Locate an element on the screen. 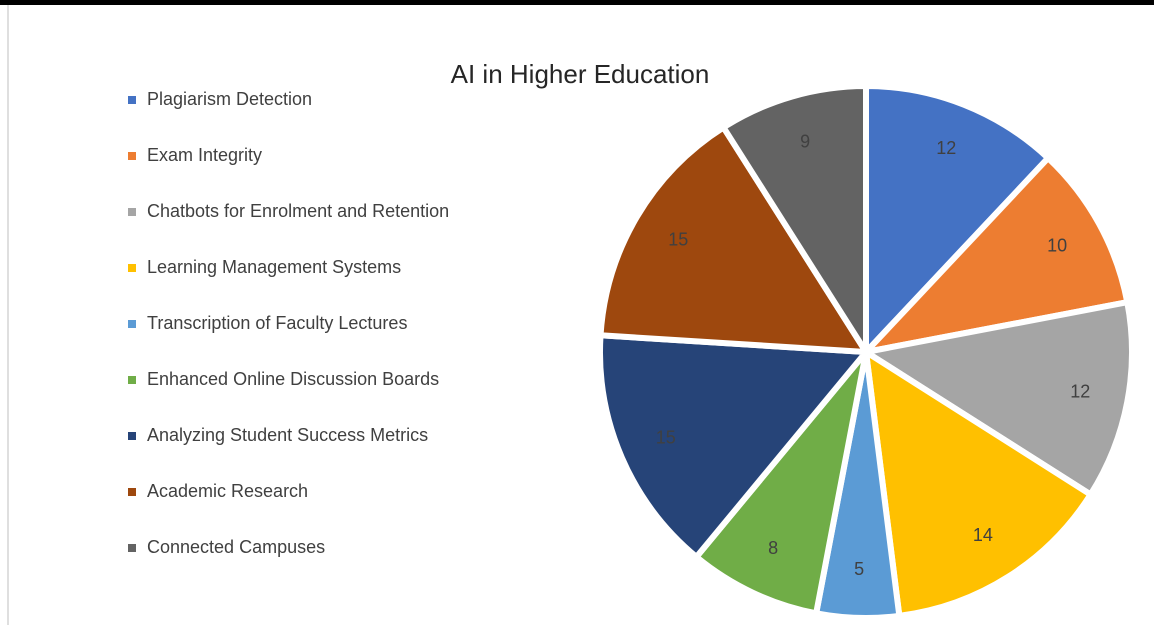  top-border is located at coordinates (577, 2).